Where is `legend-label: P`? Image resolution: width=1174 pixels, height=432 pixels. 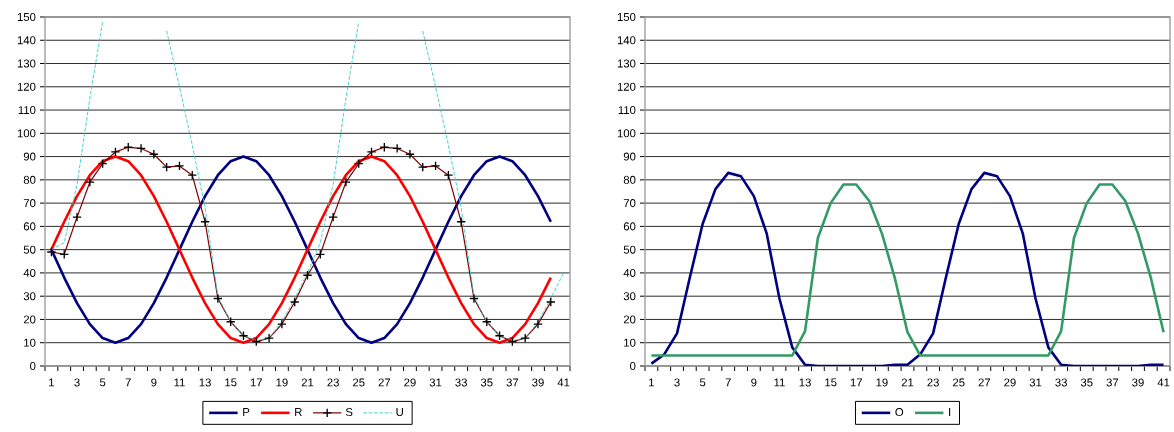 legend-label: P is located at coordinates (246, 412).